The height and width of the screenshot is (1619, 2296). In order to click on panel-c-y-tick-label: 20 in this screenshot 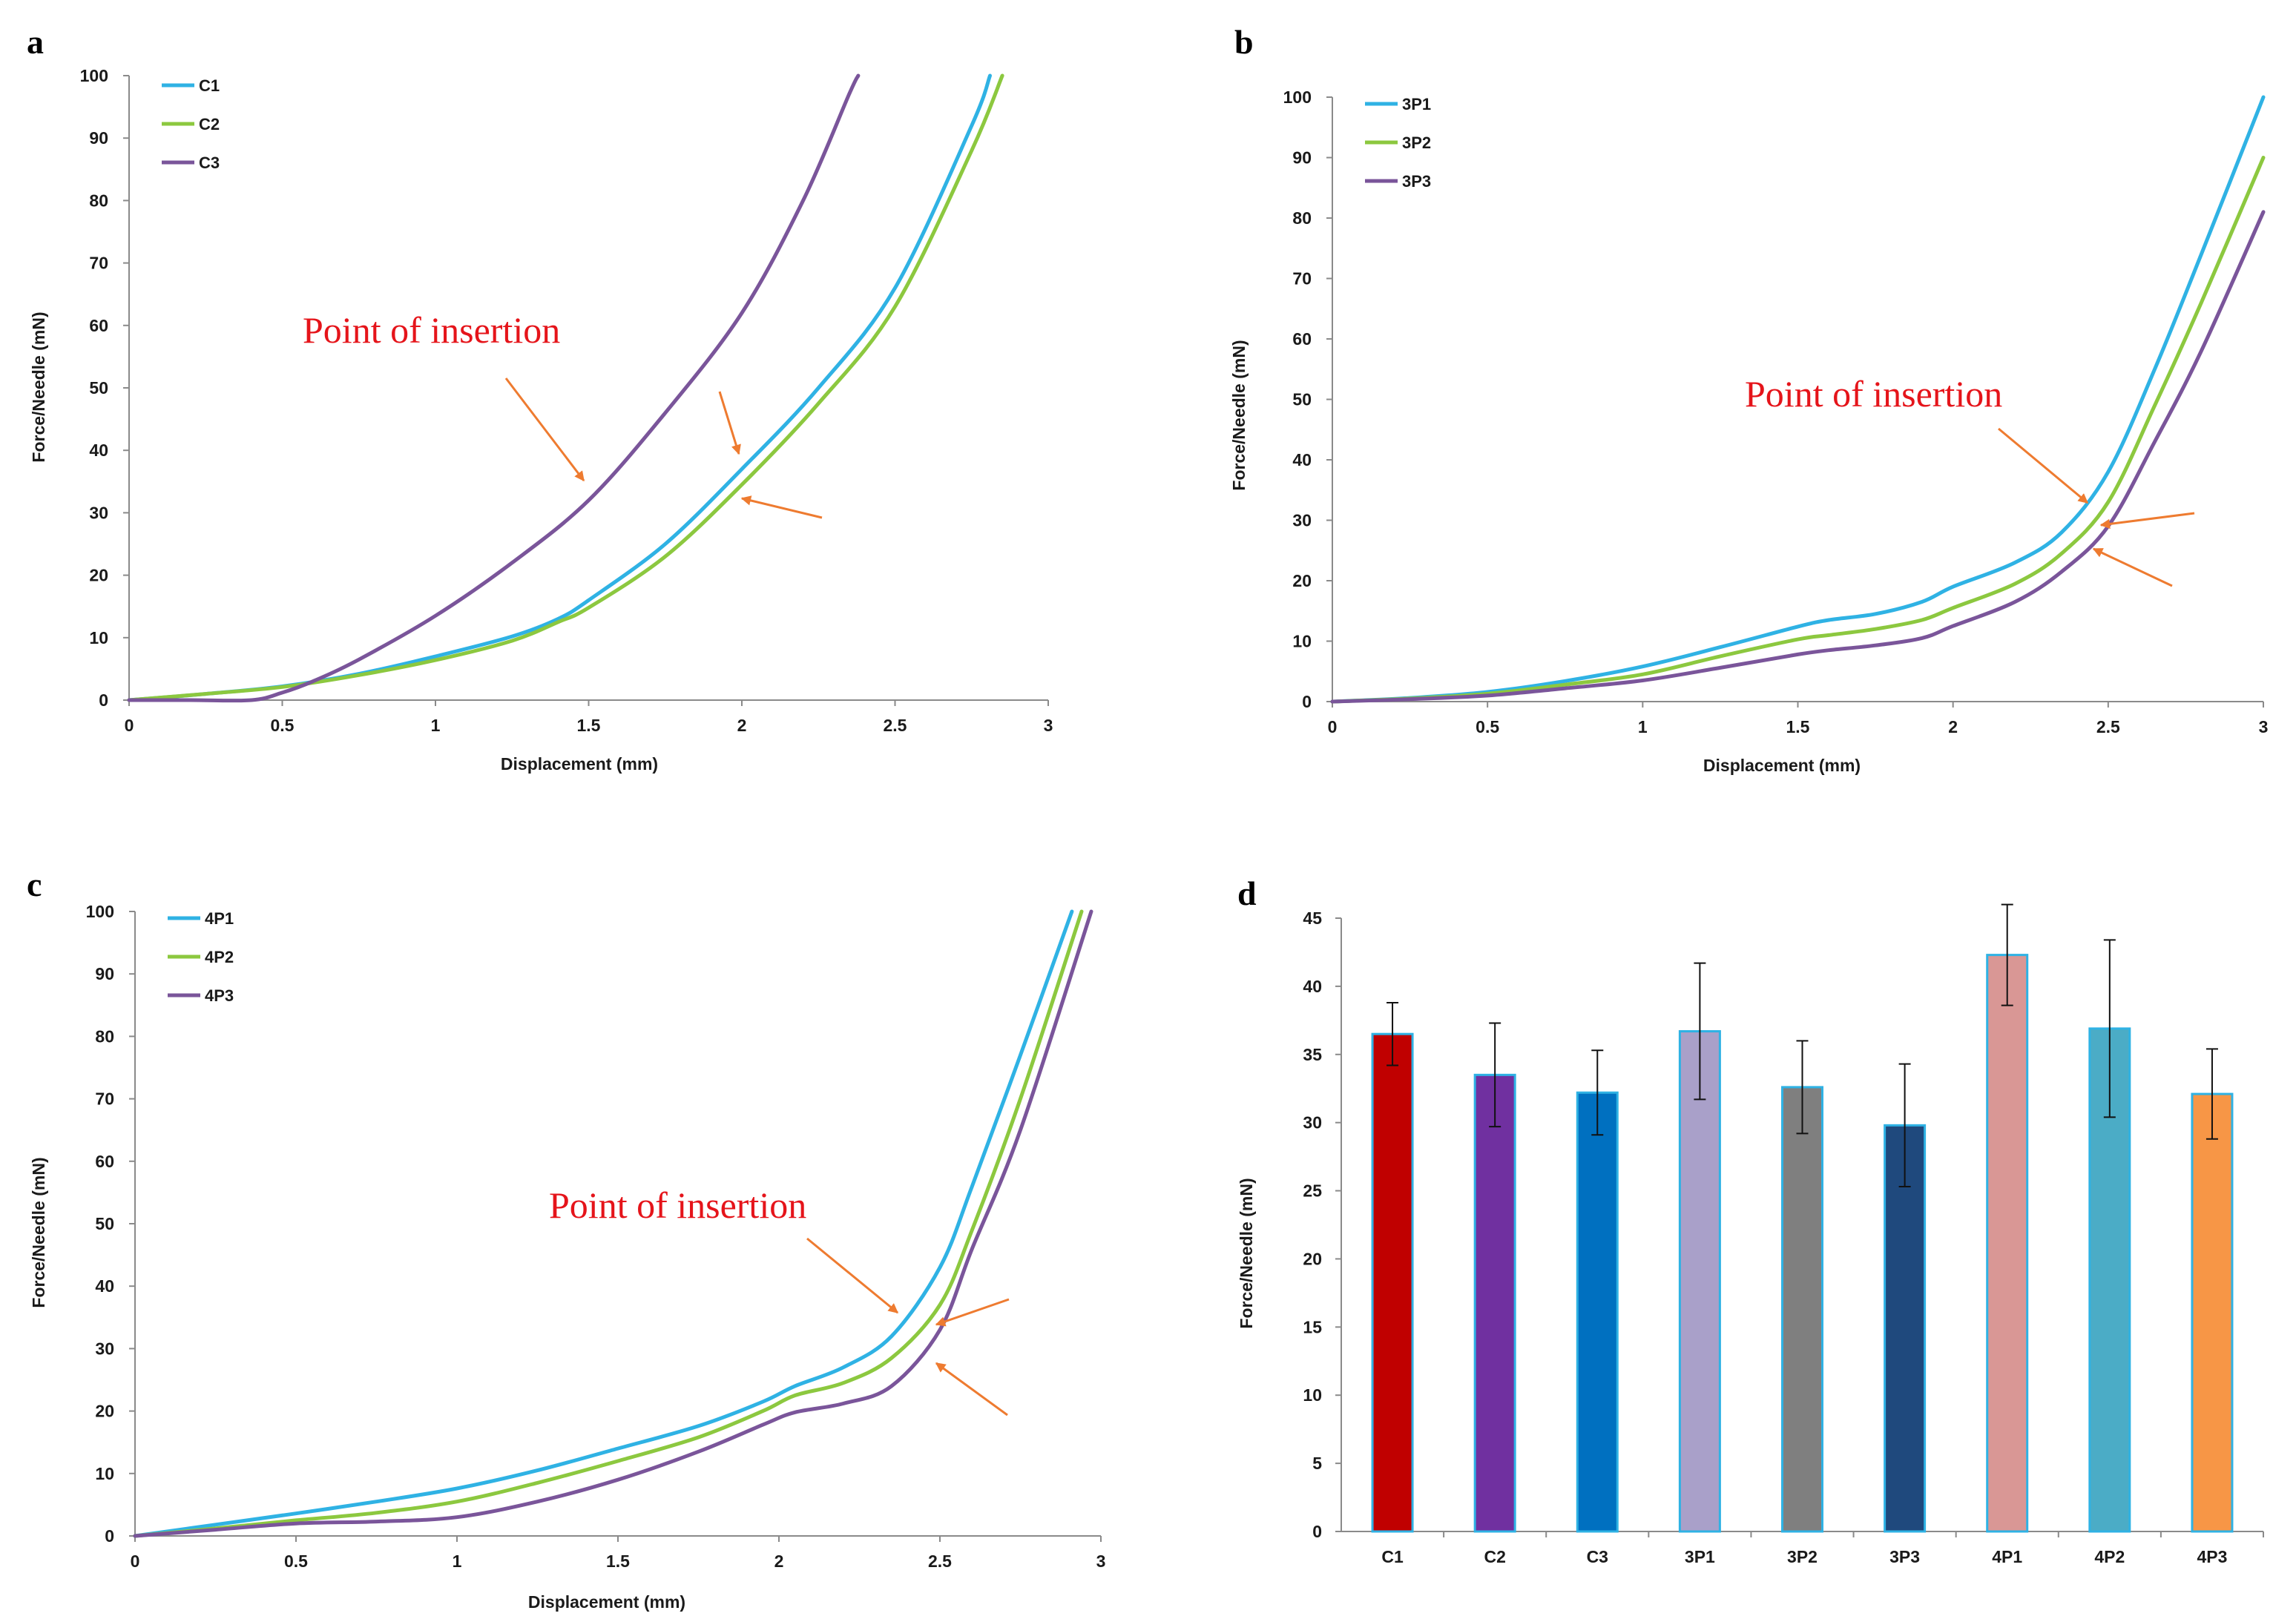, I will do `click(104, 1411)`.